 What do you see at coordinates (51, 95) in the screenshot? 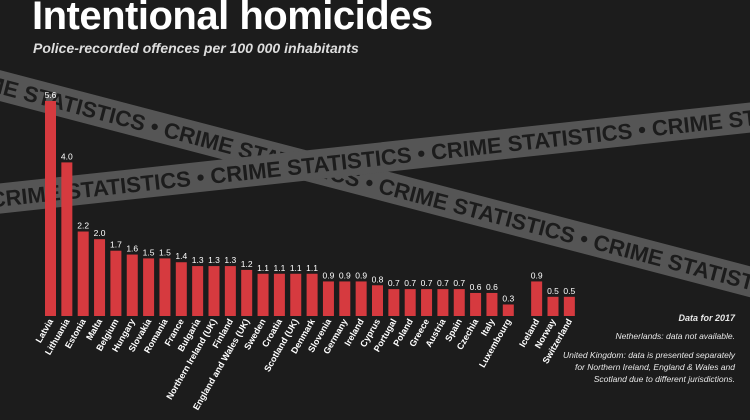
I see `value-label: 5.6` at bounding box center [51, 95].